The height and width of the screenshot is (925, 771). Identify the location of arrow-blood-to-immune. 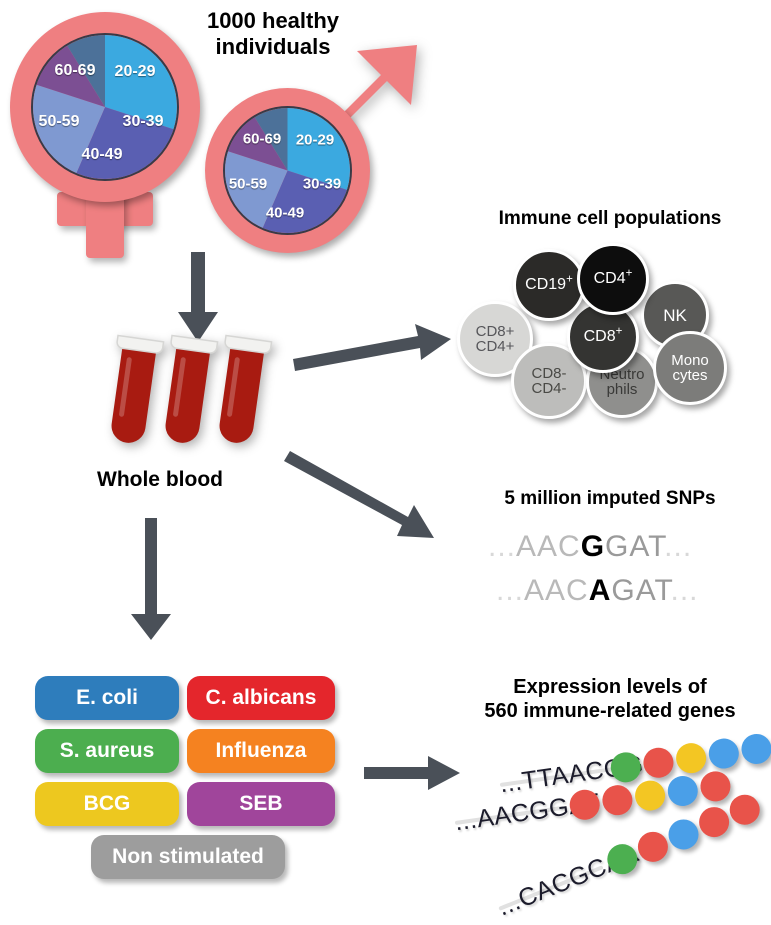
(373, 346).